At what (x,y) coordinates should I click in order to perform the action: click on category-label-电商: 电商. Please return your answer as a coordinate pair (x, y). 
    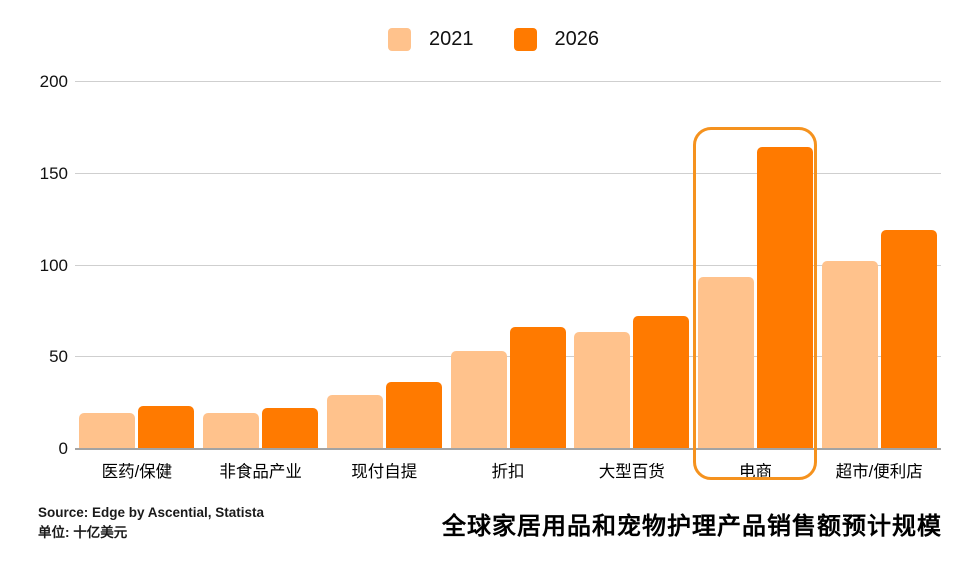
    Looking at the image, I should click on (755, 472).